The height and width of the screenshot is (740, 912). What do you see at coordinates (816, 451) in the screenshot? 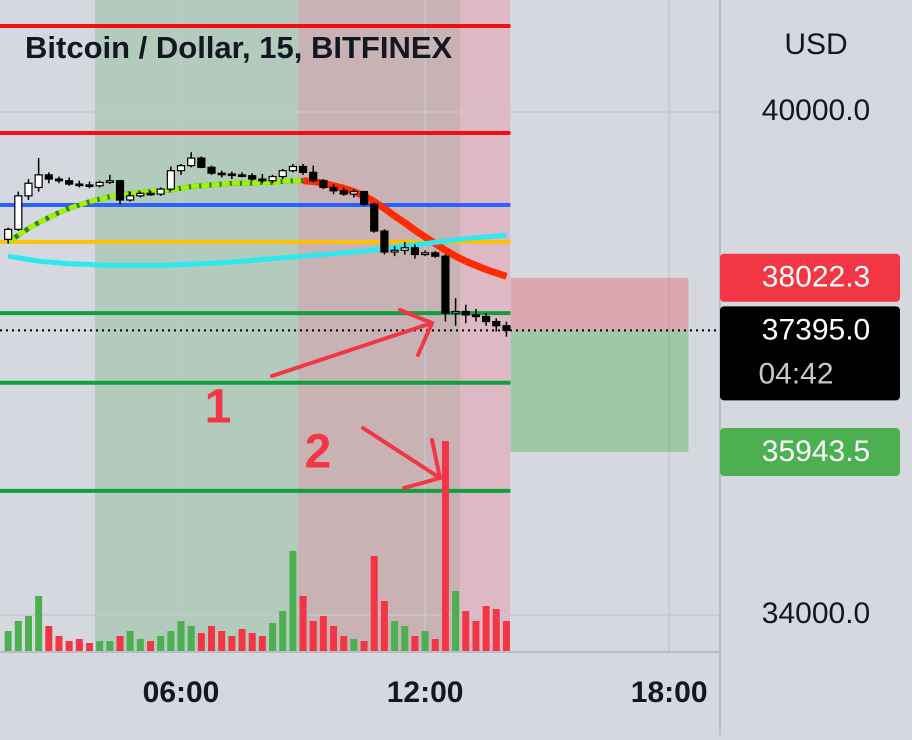
I see `price-label: 35943.5` at bounding box center [816, 451].